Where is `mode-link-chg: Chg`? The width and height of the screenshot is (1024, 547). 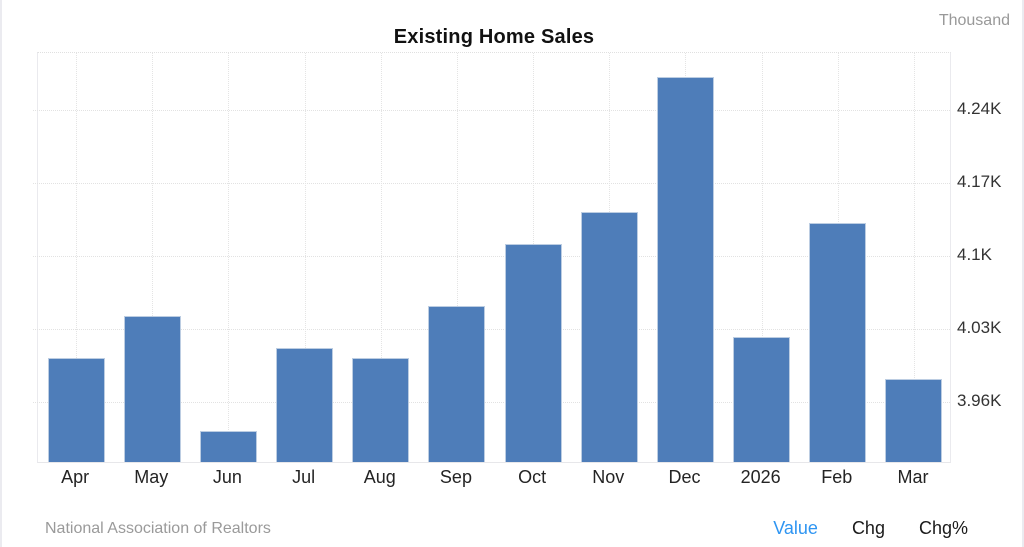
mode-link-chg: Chg is located at coordinates (868, 528).